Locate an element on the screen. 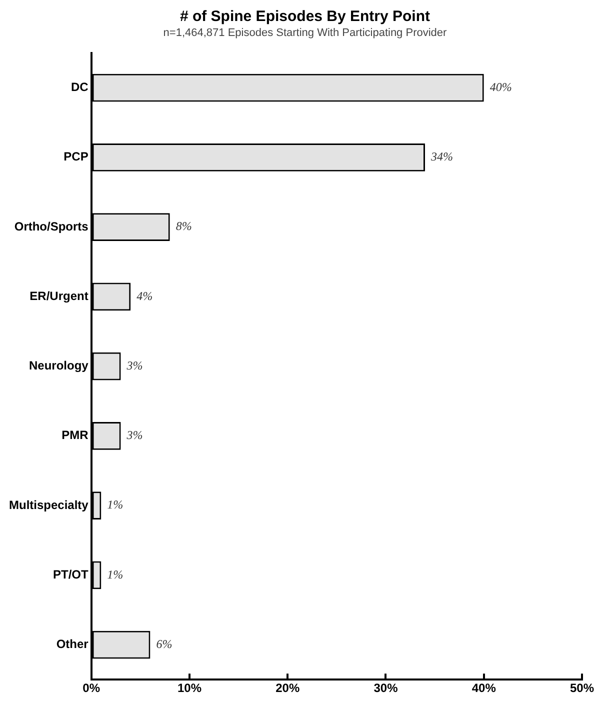 The image size is (610, 719). data-label: 8% is located at coordinates (184, 226).